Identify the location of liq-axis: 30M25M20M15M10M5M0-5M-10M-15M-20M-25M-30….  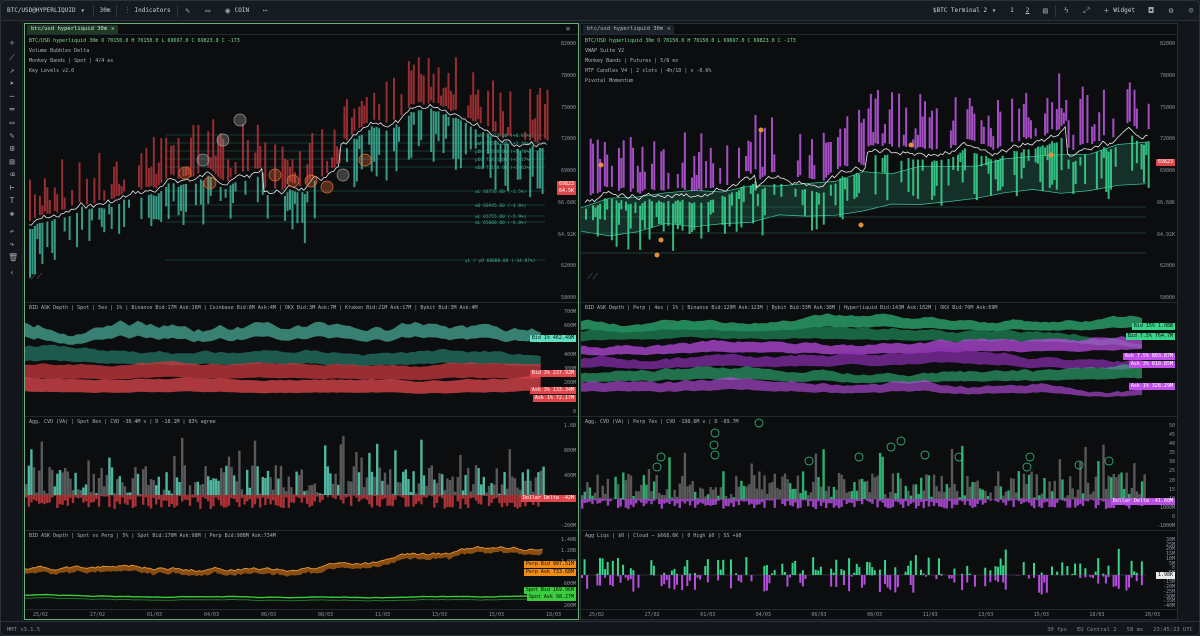
(1163, 571).